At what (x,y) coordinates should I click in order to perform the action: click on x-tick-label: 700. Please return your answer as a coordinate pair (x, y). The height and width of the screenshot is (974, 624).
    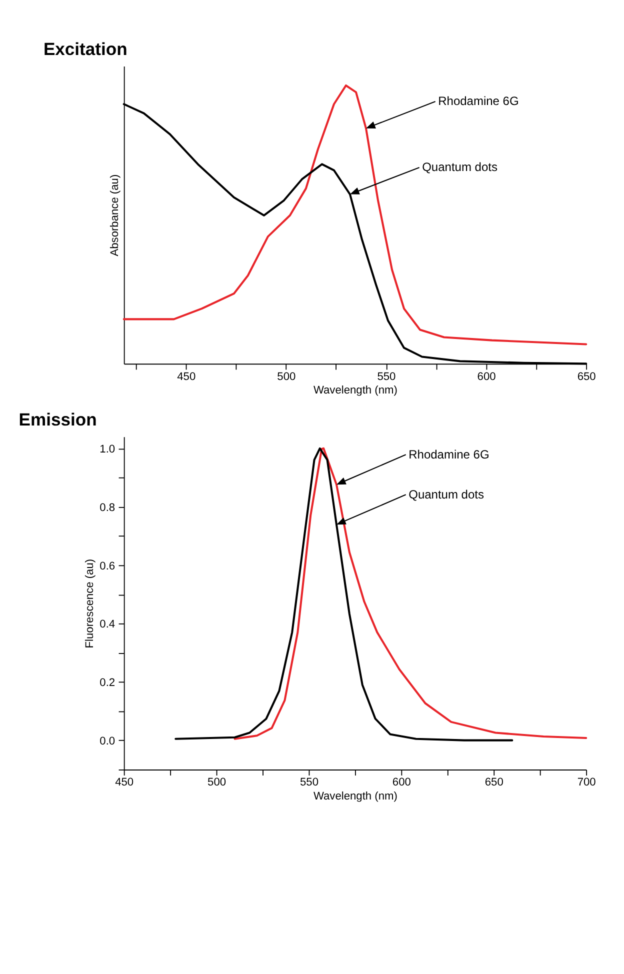
    Looking at the image, I should click on (586, 782).